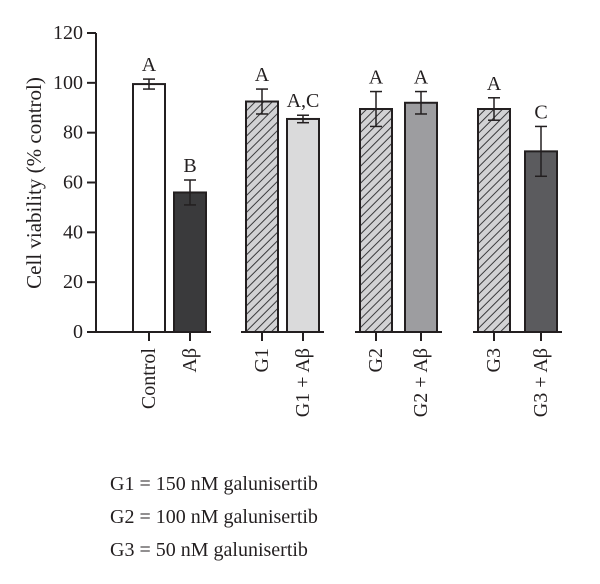 This screenshot has width=600, height=584. Describe the element at coordinates (68, 83) in the screenshot. I see `y-tick-label-6: 100` at that location.